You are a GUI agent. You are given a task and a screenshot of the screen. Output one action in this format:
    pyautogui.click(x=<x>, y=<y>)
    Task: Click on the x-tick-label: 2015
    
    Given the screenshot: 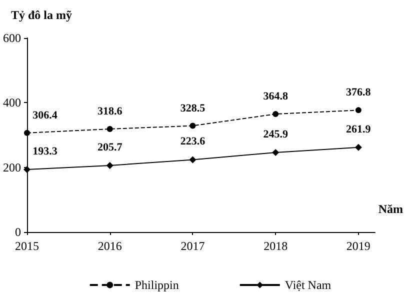 What is the action you would take?
    pyautogui.click(x=27, y=246)
    